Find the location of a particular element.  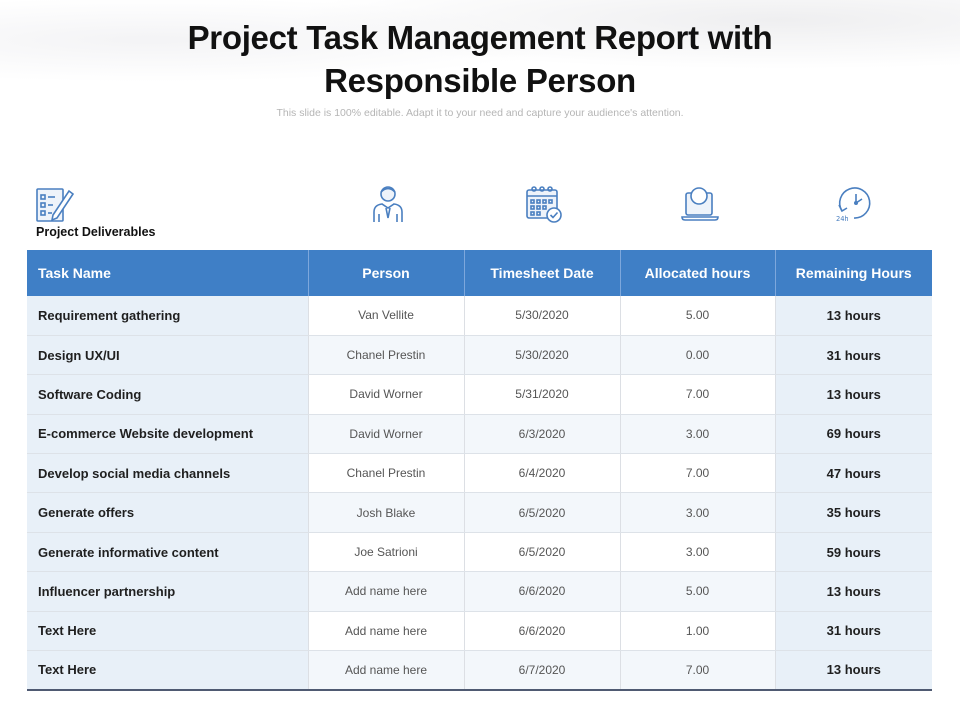

remaining-cell: 59 hours is located at coordinates (853, 552).